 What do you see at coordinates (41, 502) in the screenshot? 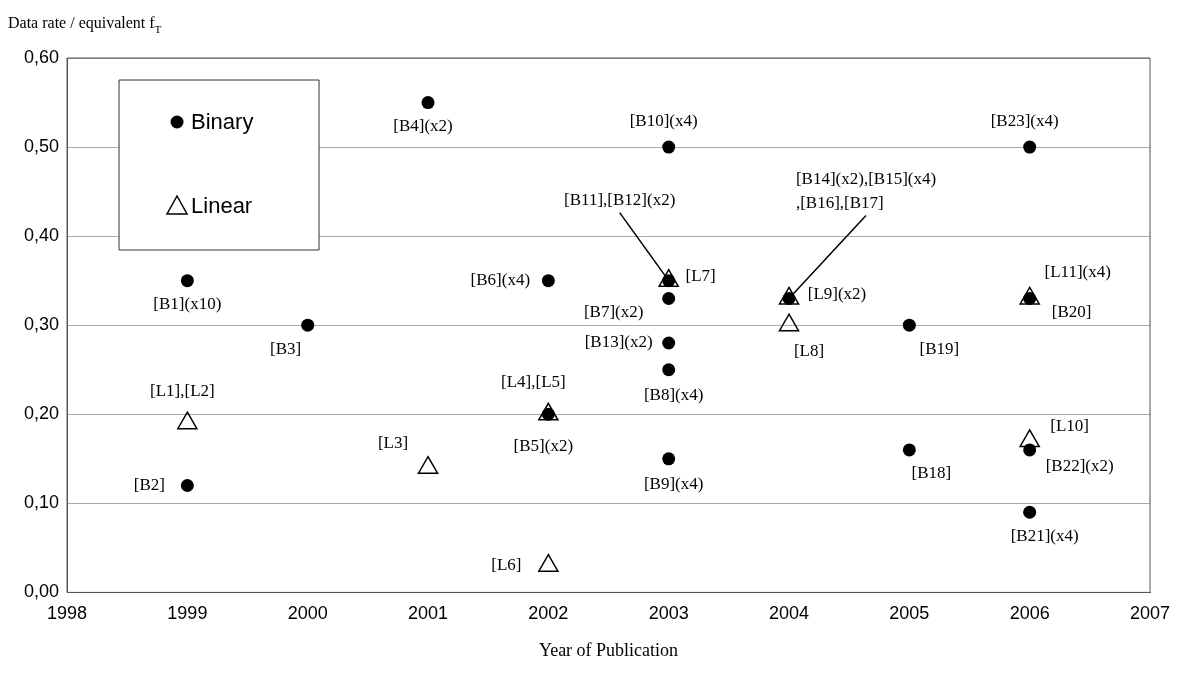
I see `y-tick-label: 0,10` at bounding box center [41, 502].